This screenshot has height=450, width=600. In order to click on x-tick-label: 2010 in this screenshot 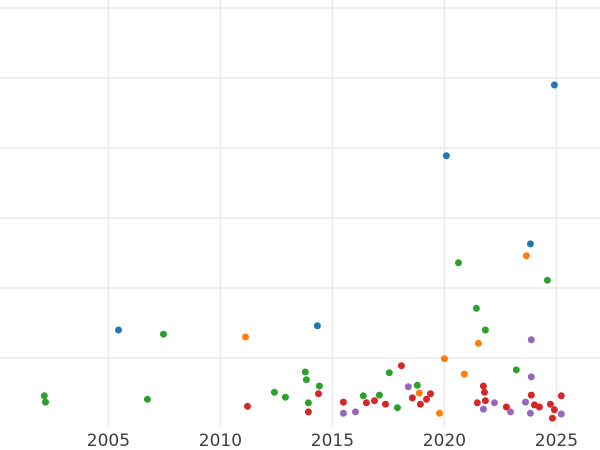, I will do `click(220, 440)`.